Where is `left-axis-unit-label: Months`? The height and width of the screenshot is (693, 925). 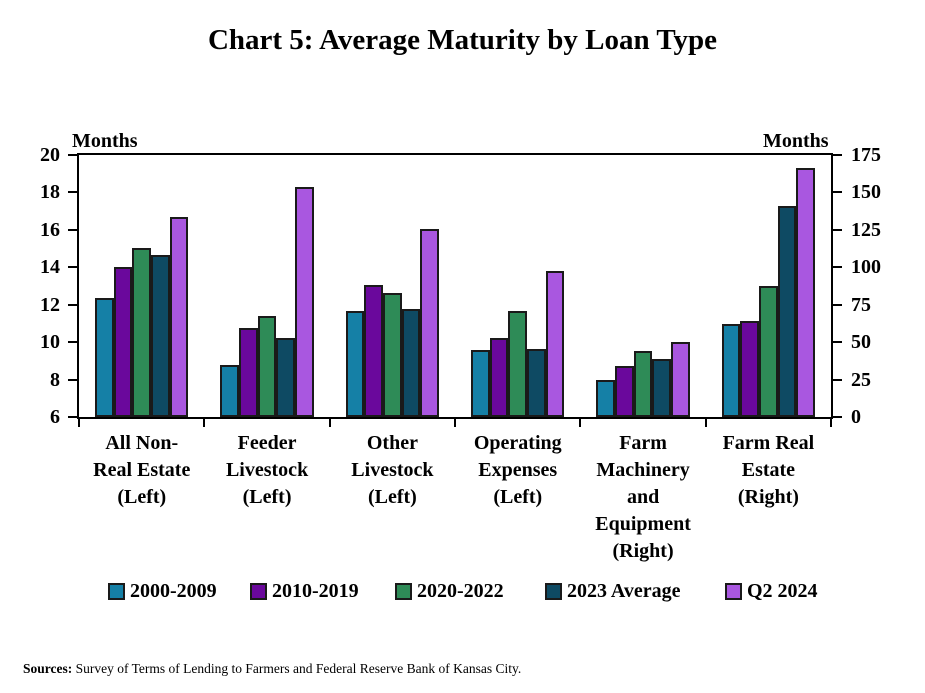 left-axis-unit-label: Months is located at coordinates (105, 141).